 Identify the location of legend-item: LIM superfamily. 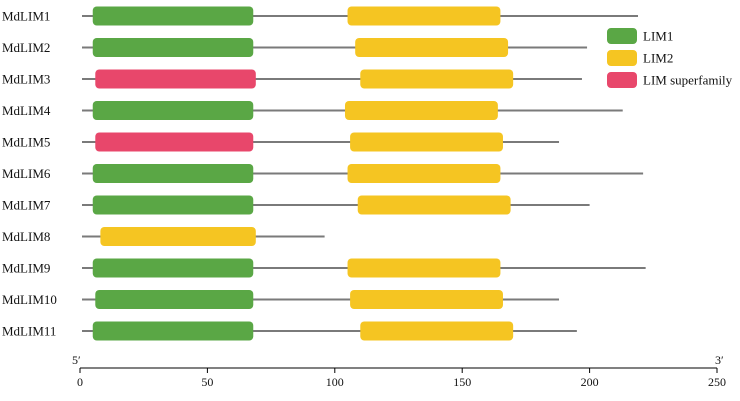
(670, 80).